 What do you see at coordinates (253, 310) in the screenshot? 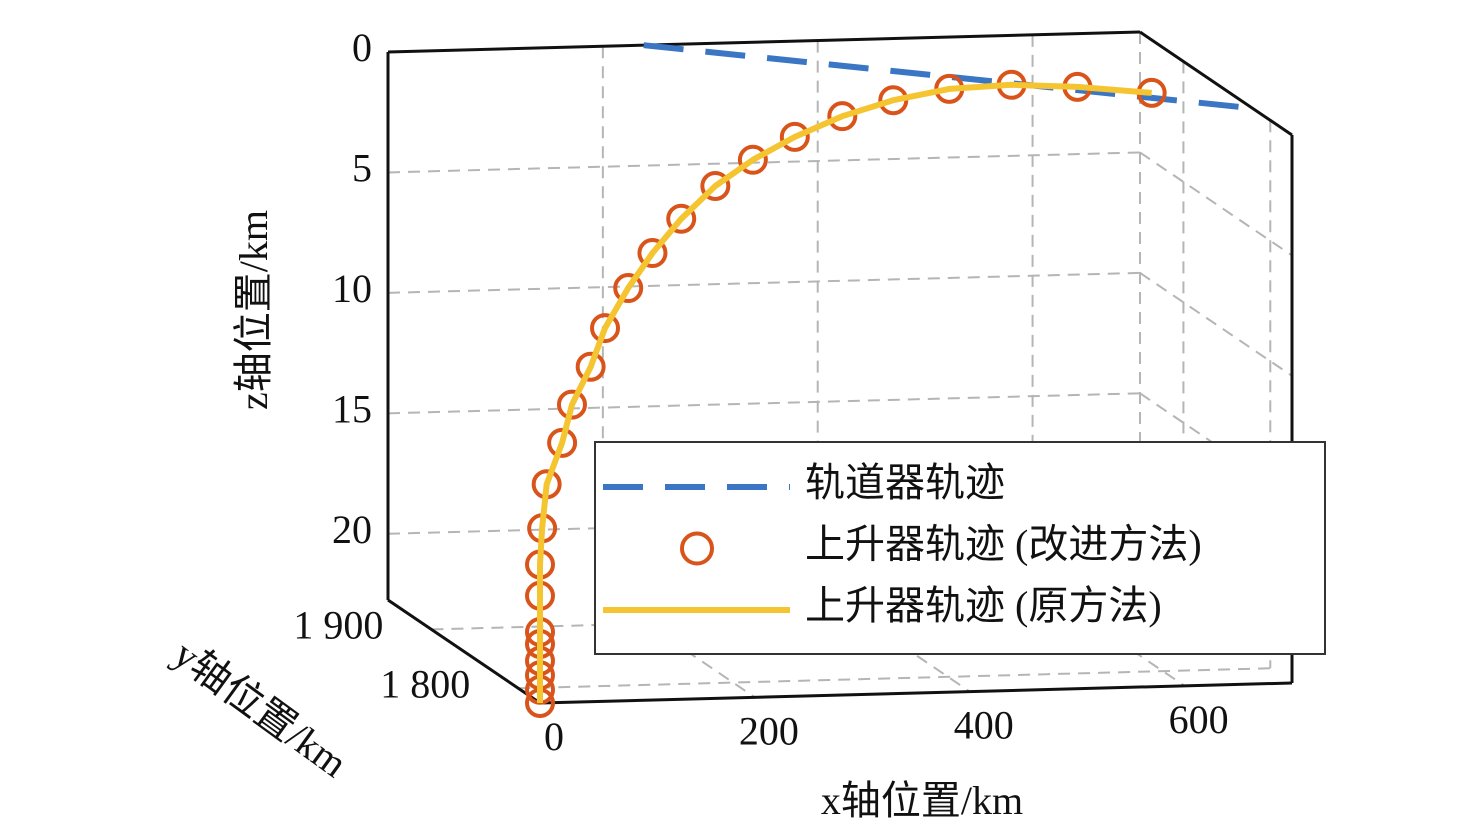
I see `z-axis-title: z轴位置/km` at bounding box center [253, 310].